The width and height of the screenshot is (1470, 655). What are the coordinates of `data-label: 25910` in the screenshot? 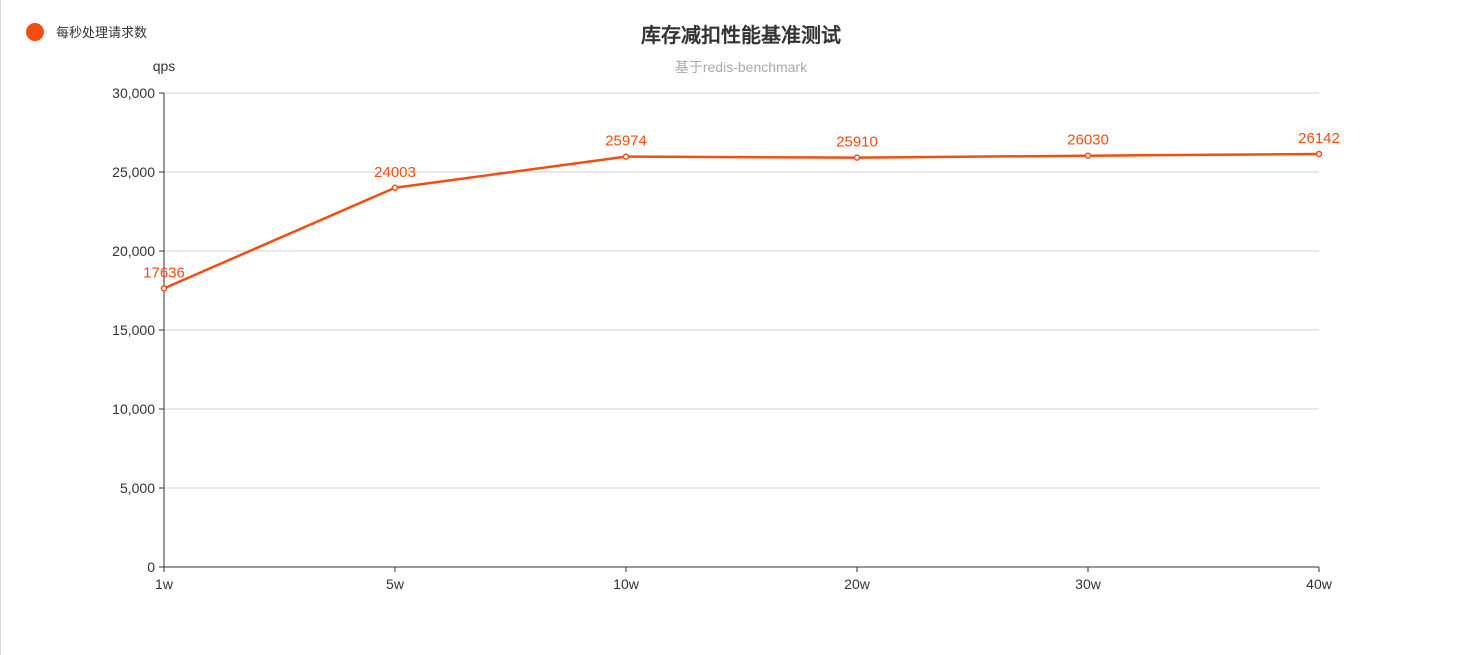 It's located at (857, 142).